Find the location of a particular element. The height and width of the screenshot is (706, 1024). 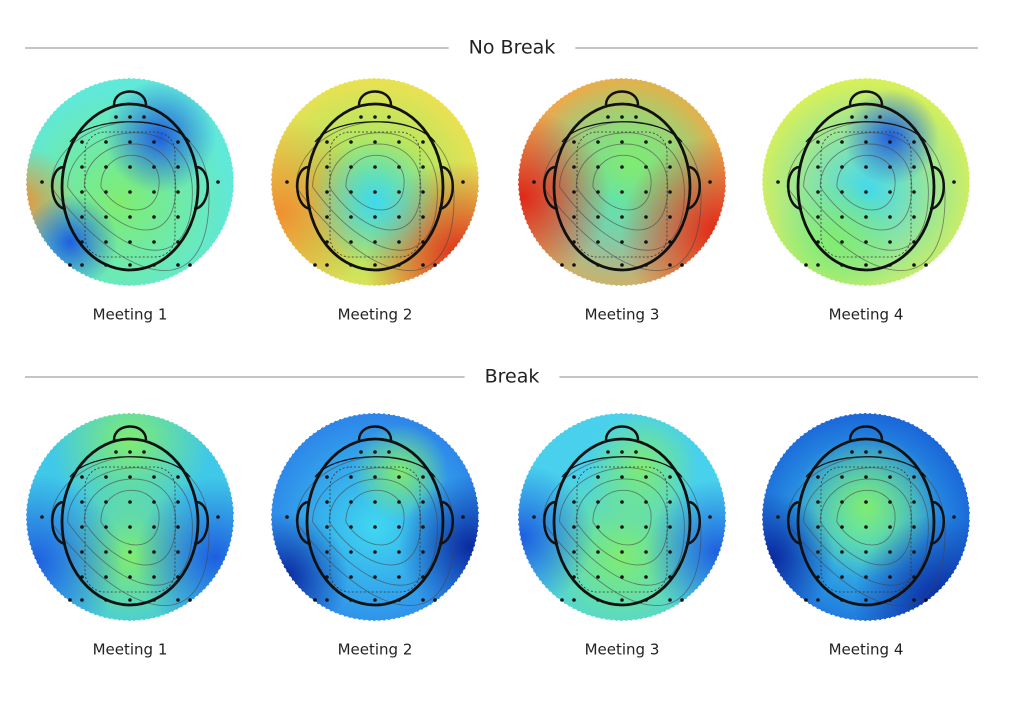

topomap-border is located at coordinates (130, 517).